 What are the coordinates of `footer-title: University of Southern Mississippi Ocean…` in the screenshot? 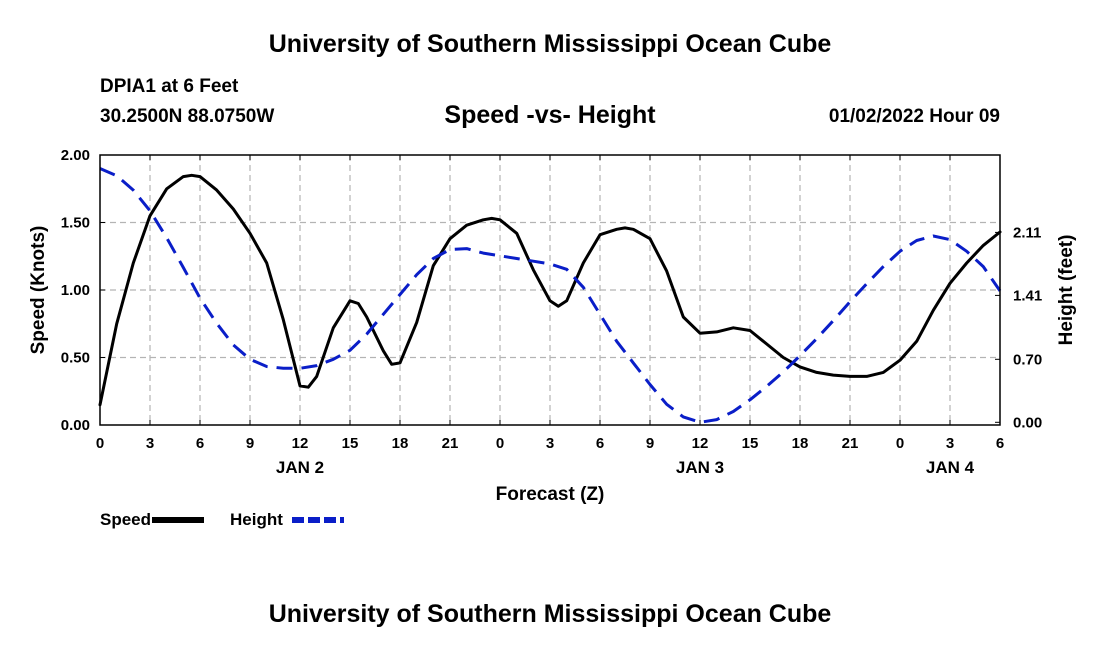 It's located at (550, 614).